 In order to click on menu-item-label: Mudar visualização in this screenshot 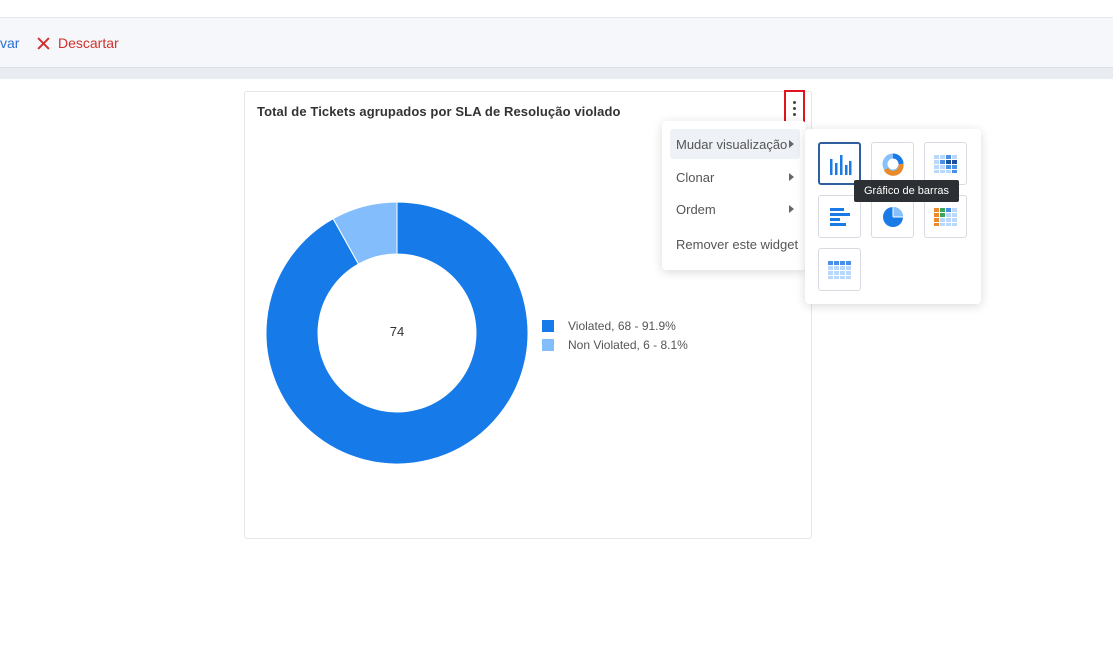, I will do `click(732, 144)`.